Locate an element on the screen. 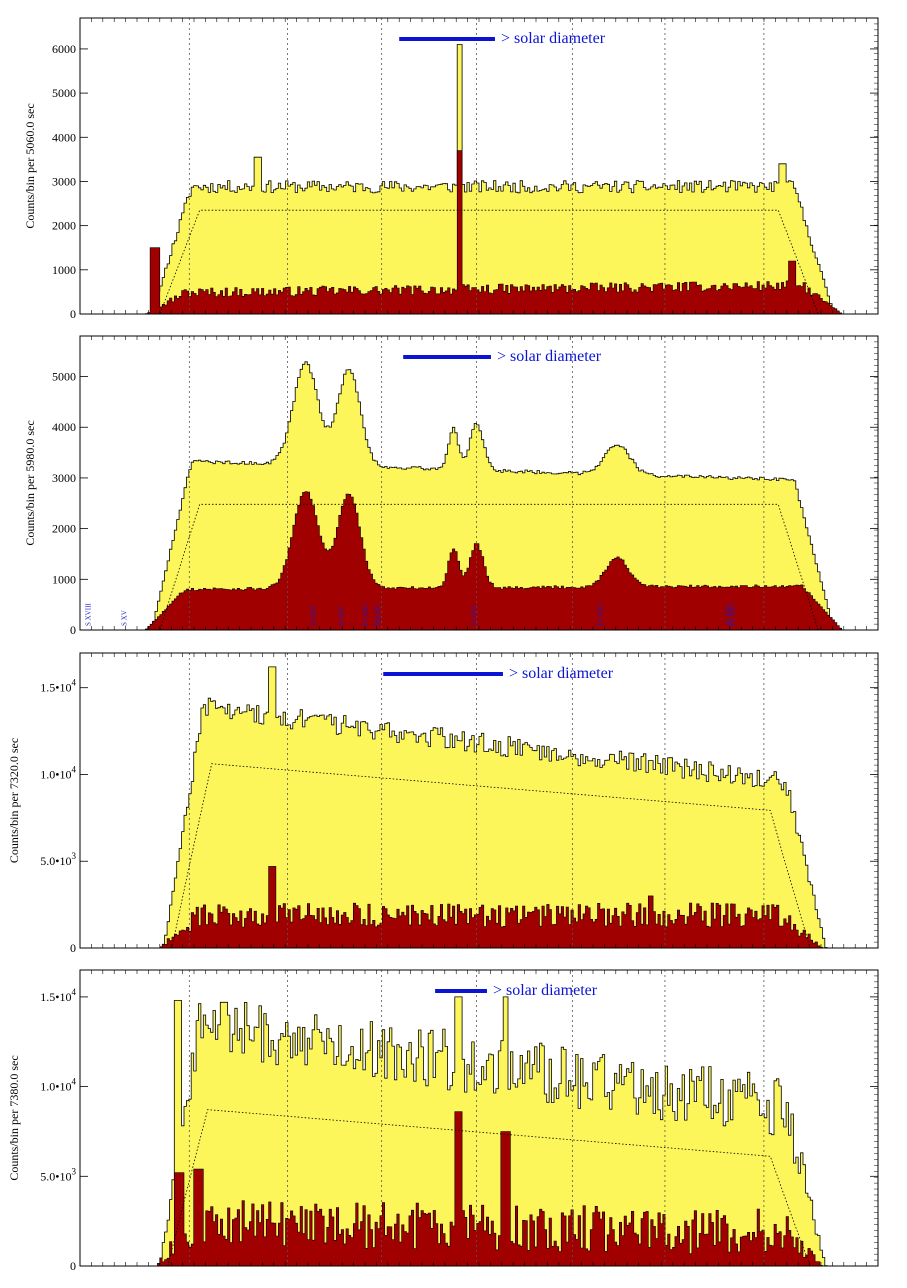 The image size is (907, 1288). spectral-line-label: S XV is located at coordinates (124, 618).